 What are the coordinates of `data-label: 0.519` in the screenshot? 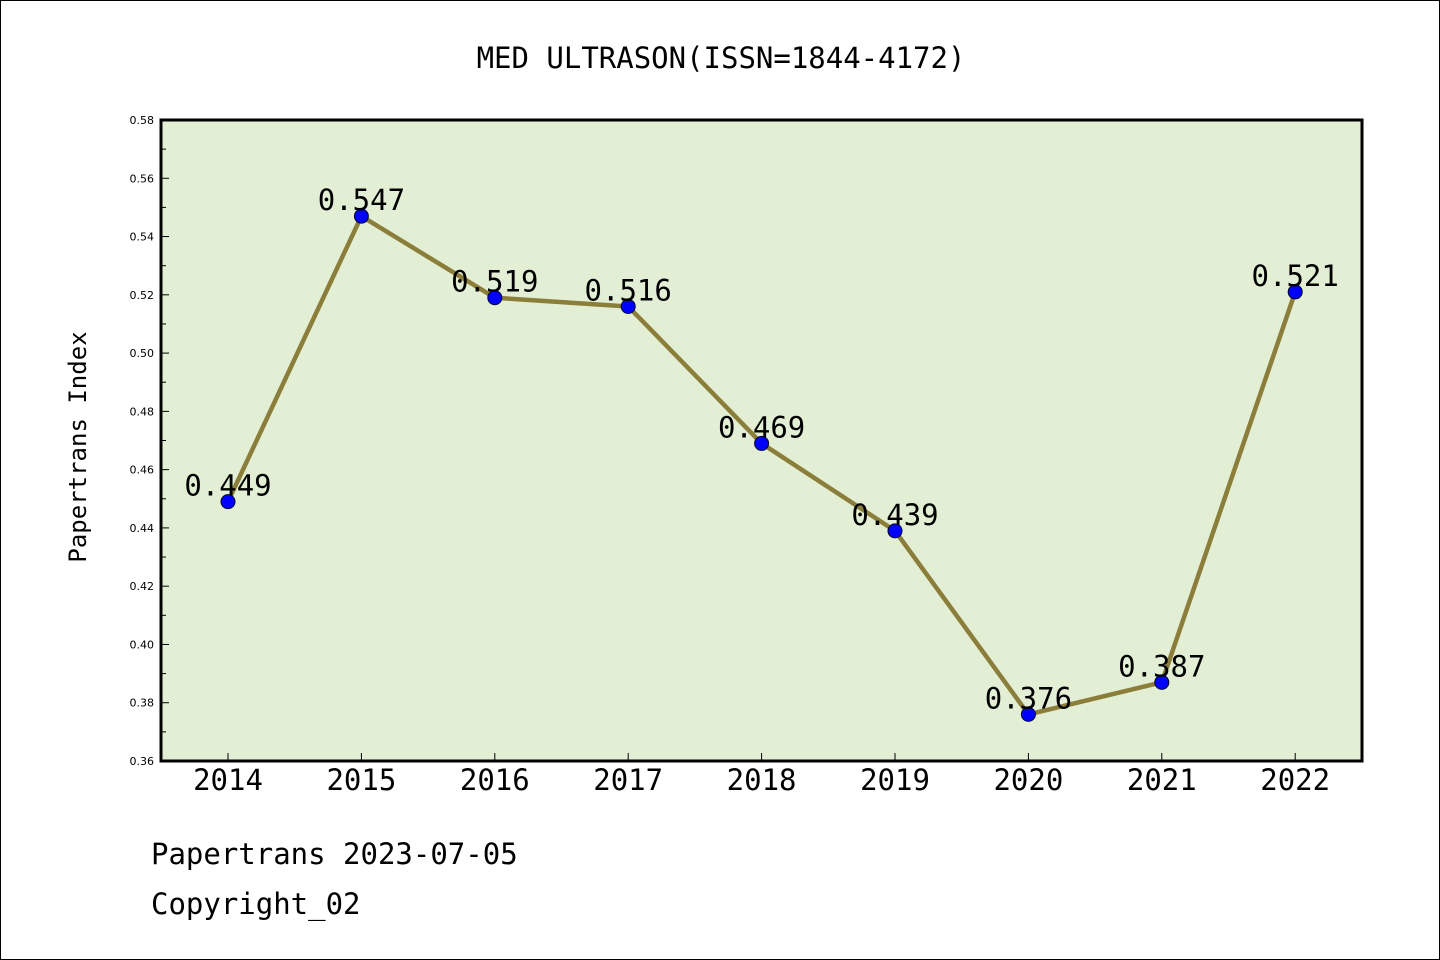 It's located at (494, 282).